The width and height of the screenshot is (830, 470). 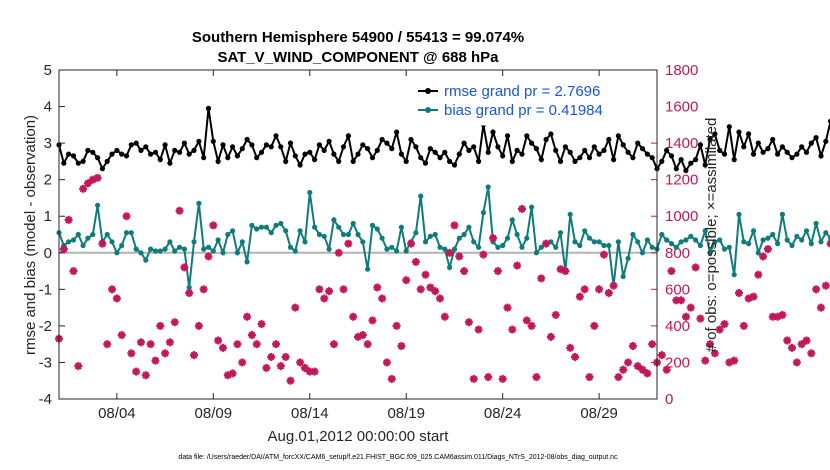 I want to click on x-tick-label-2: 08/14, so click(x=310, y=413).